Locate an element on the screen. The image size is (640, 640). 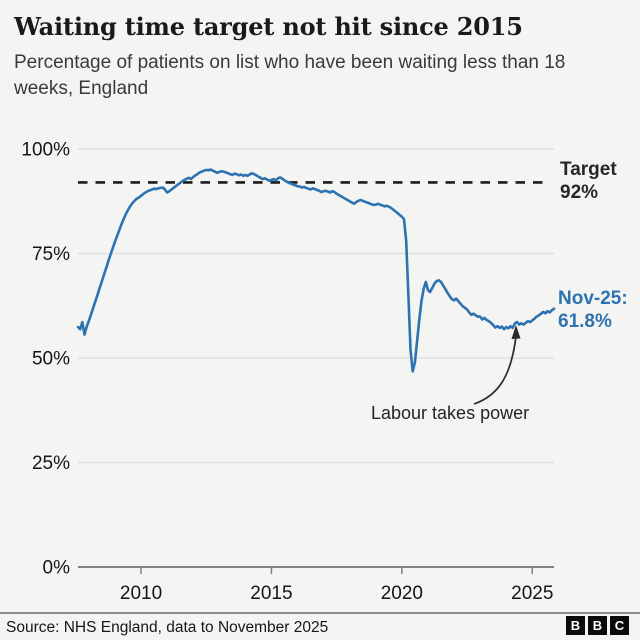
target-label-line1: Target is located at coordinates (588, 169).